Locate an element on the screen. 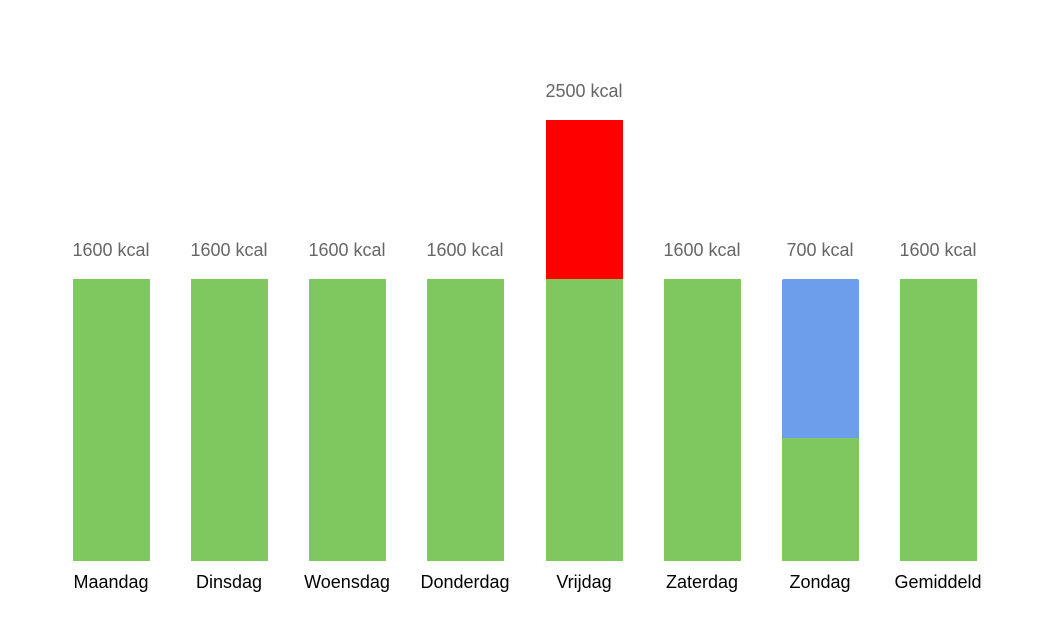 The image size is (1049, 625). category-label: Woensdag is located at coordinates (347, 582).